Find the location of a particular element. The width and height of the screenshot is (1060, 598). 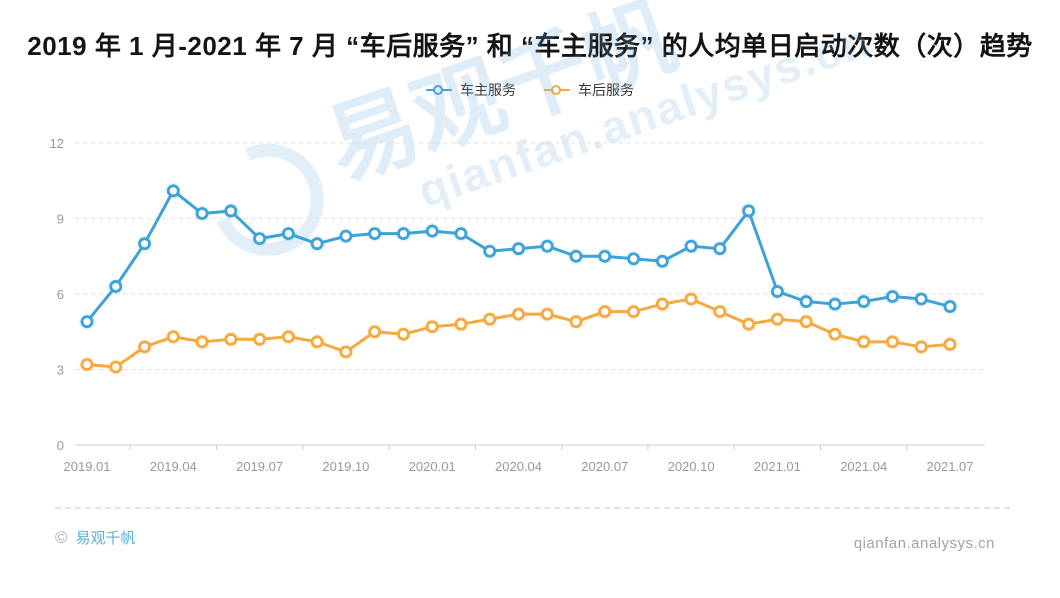

legend: 车主服务 车后服务 is located at coordinates (530, 90).